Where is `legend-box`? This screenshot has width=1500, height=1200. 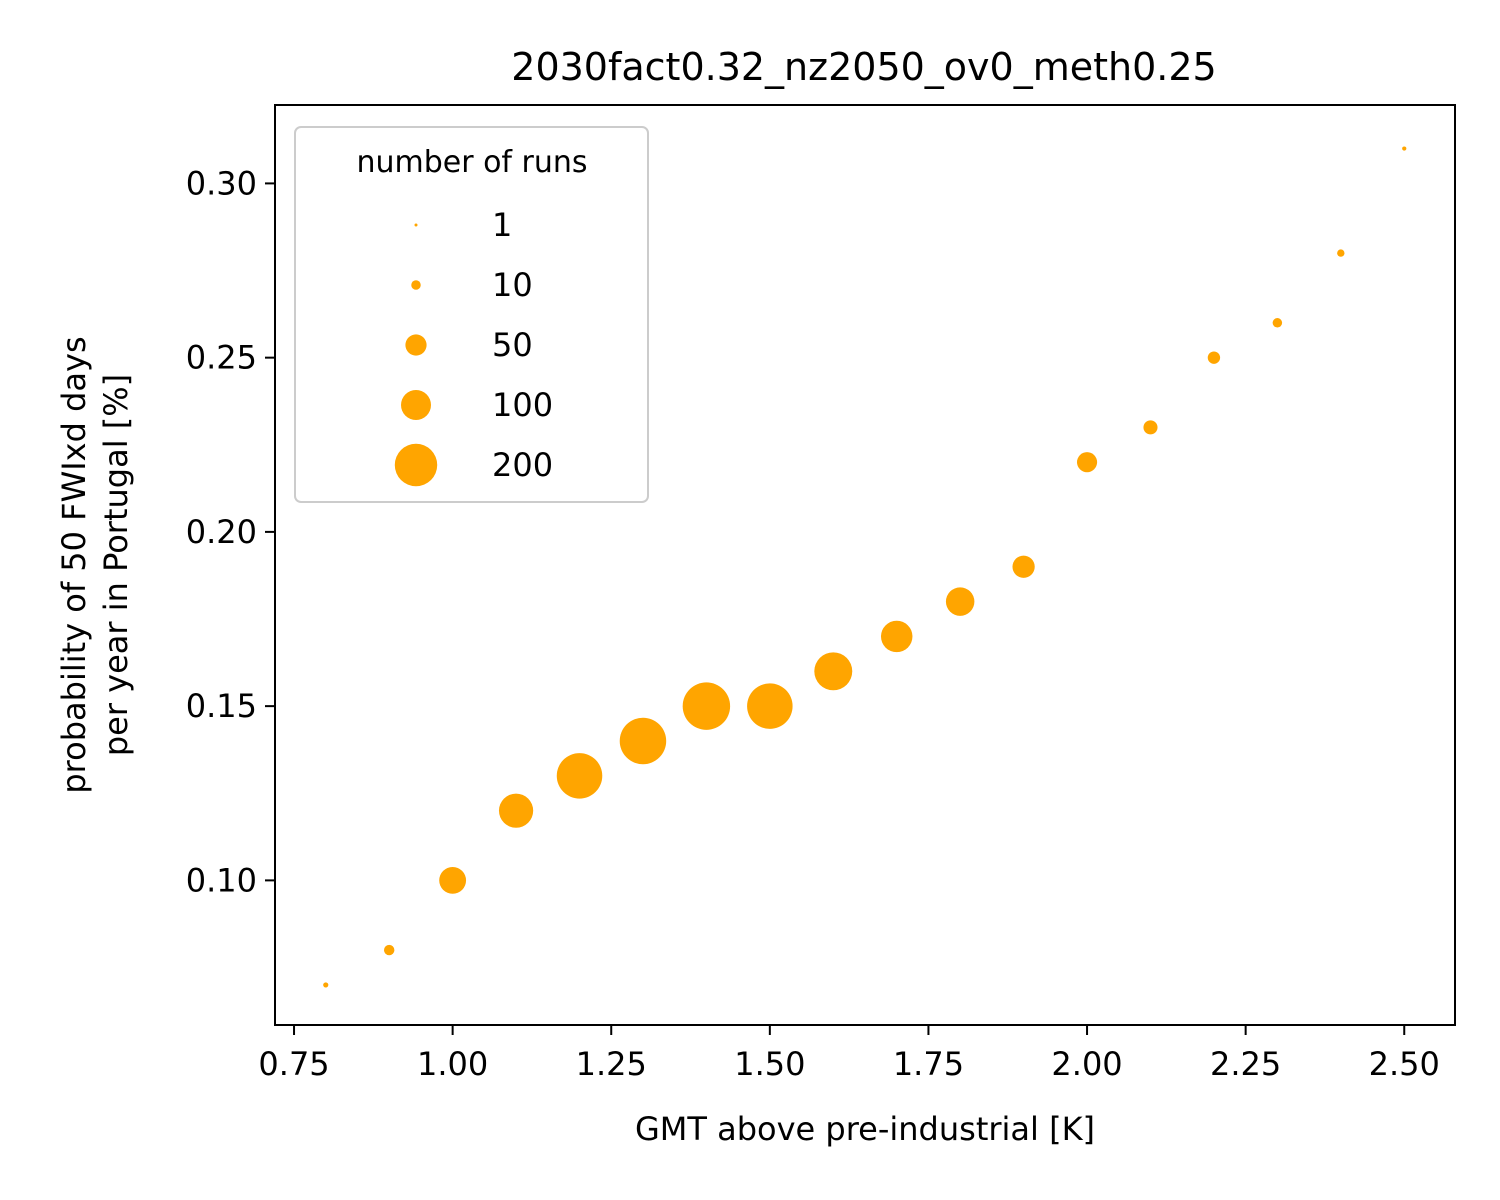 legend-box is located at coordinates (471, 314).